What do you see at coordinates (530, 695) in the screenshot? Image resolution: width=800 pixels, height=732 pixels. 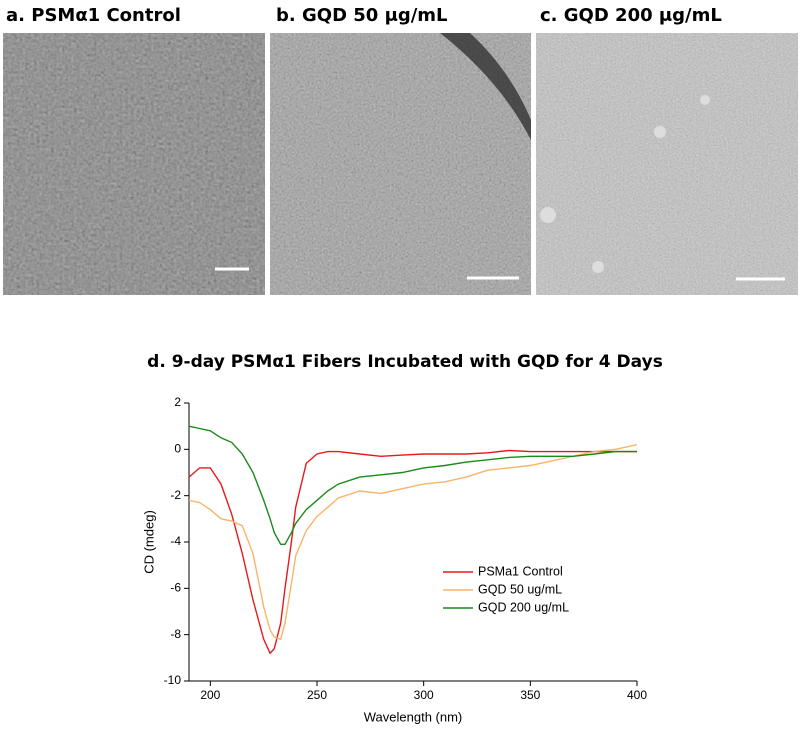 I see `x-tick-label: 350` at bounding box center [530, 695].